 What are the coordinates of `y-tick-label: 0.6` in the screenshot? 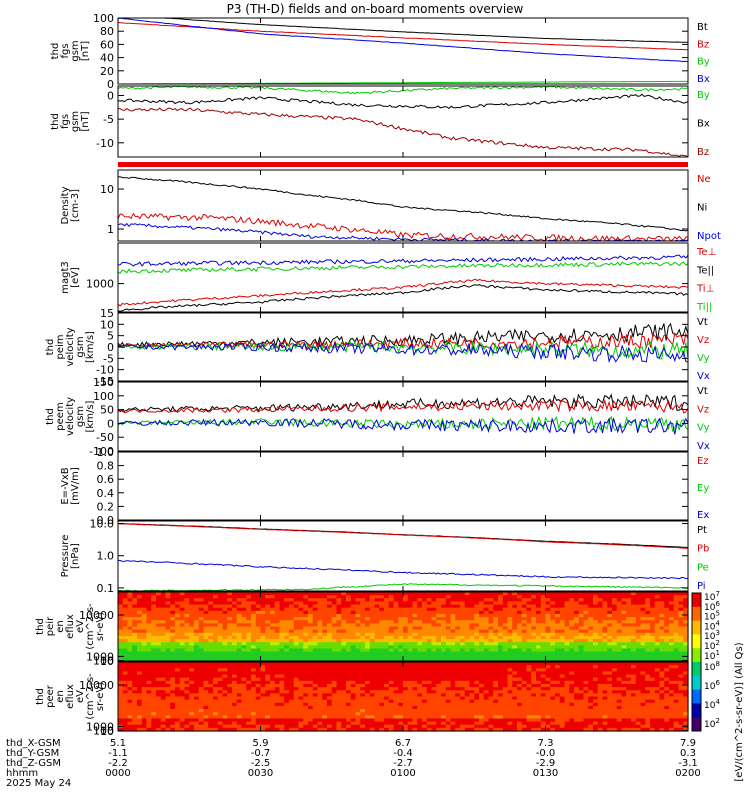 It's located at (106, 479).